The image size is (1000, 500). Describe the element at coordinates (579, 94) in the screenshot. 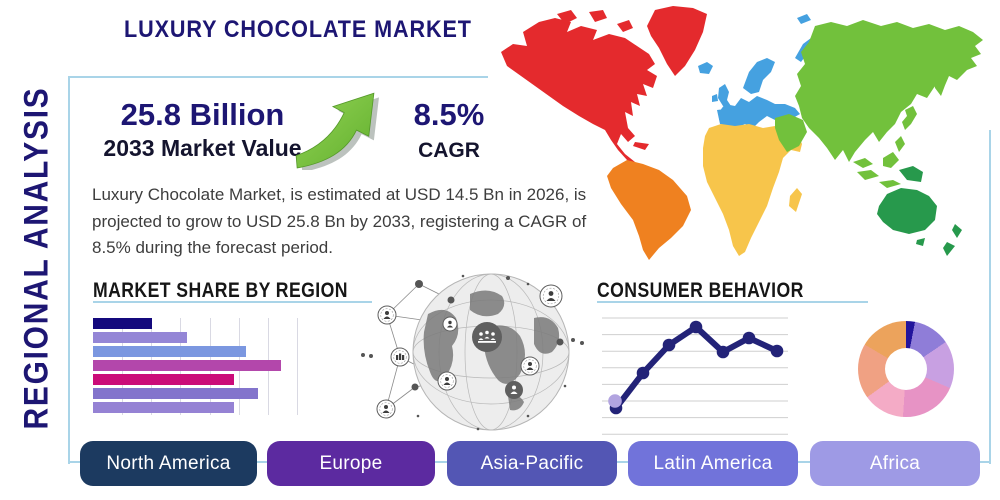

I see `continent-north-america` at that location.